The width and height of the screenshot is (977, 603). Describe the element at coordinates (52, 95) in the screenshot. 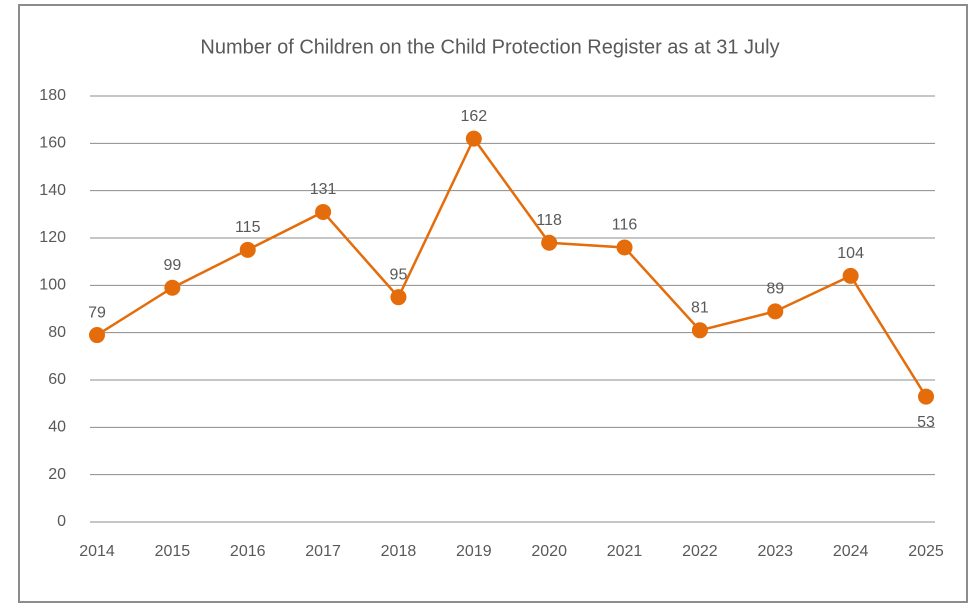

I see `y-tick-label: 180` at that location.